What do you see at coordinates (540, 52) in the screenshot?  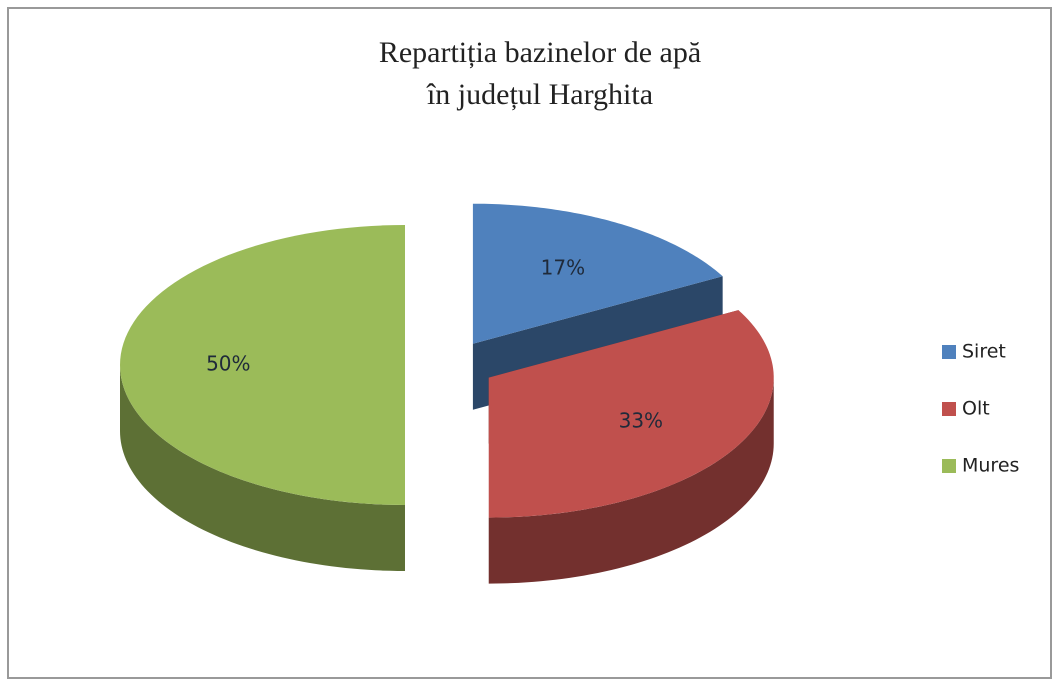 I see `chart-title: Repartiția bazinelor de apă` at bounding box center [540, 52].